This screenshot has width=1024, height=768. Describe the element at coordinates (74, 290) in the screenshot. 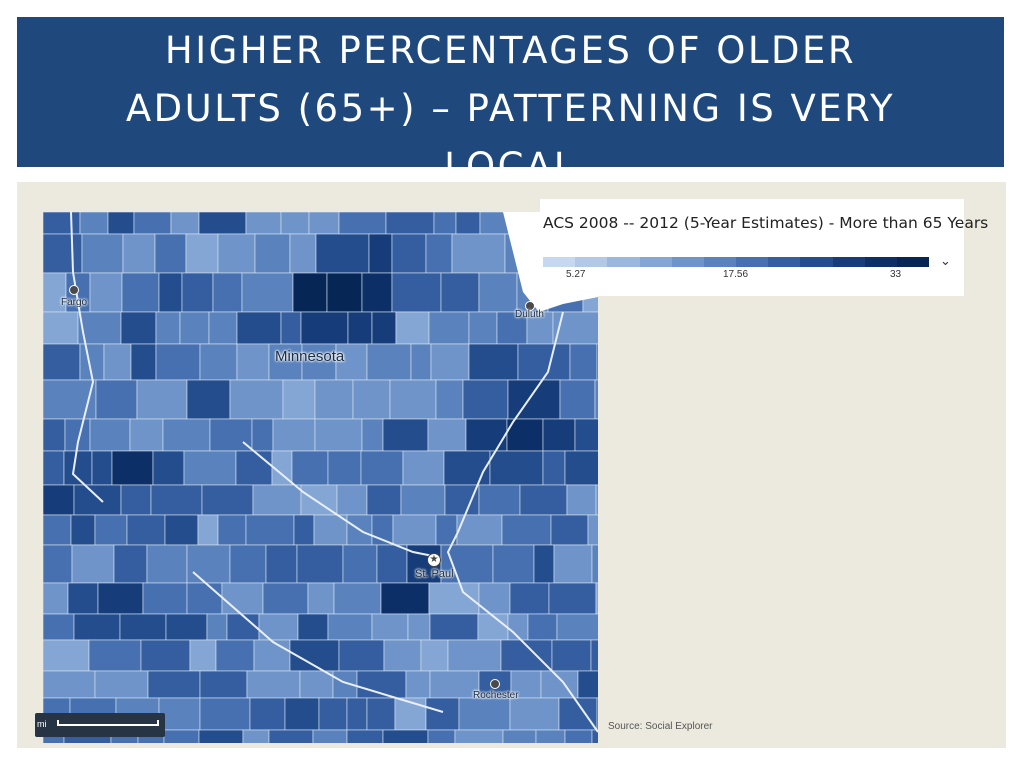

I see `city-marker-fargo` at that location.